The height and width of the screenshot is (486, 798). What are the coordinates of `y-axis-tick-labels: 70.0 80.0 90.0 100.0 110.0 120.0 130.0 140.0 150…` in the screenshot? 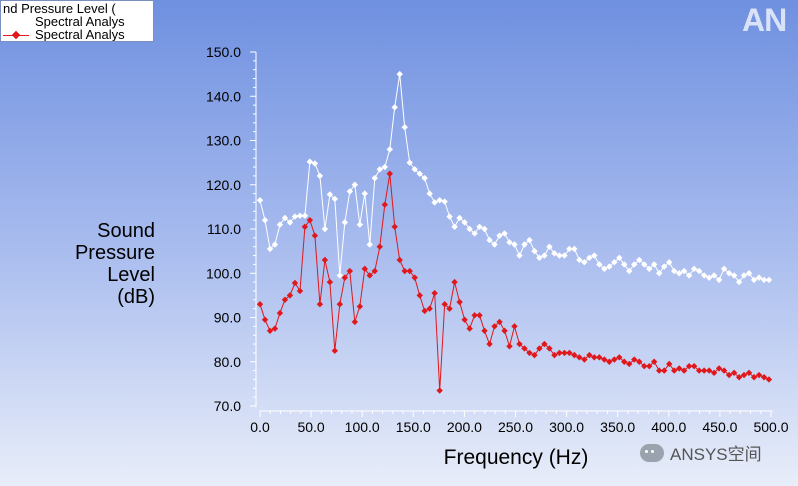 It's located at (223, 229).